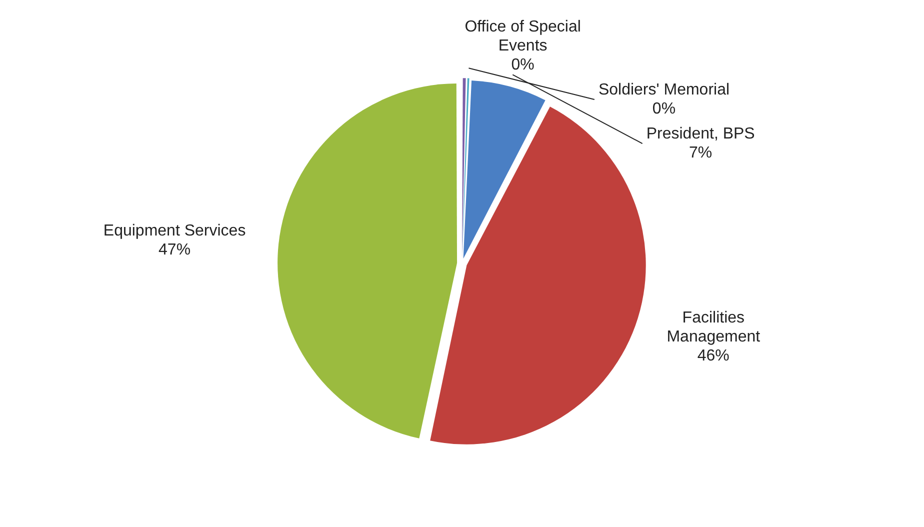 This screenshot has height=527, width=924. Describe the element at coordinates (700, 153) in the screenshot. I see `data-label: 7%` at that location.